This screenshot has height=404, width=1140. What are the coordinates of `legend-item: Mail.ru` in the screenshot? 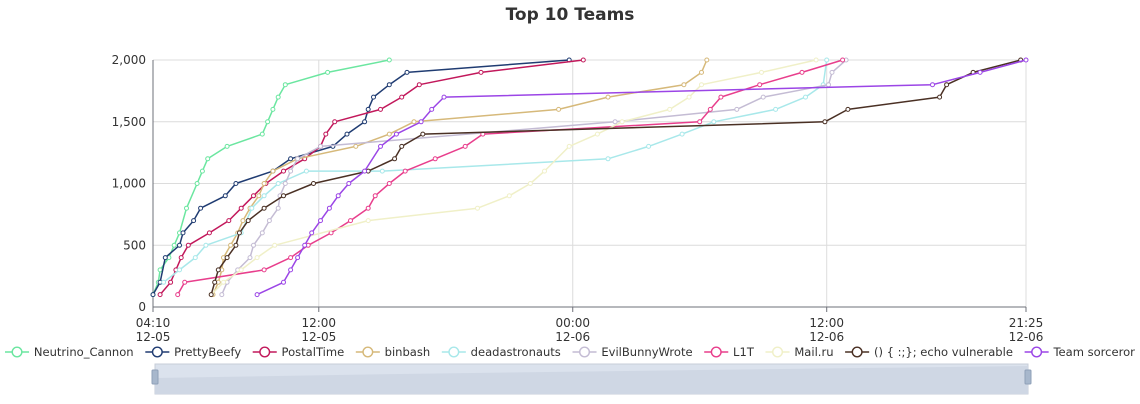 It's located at (799, 352).